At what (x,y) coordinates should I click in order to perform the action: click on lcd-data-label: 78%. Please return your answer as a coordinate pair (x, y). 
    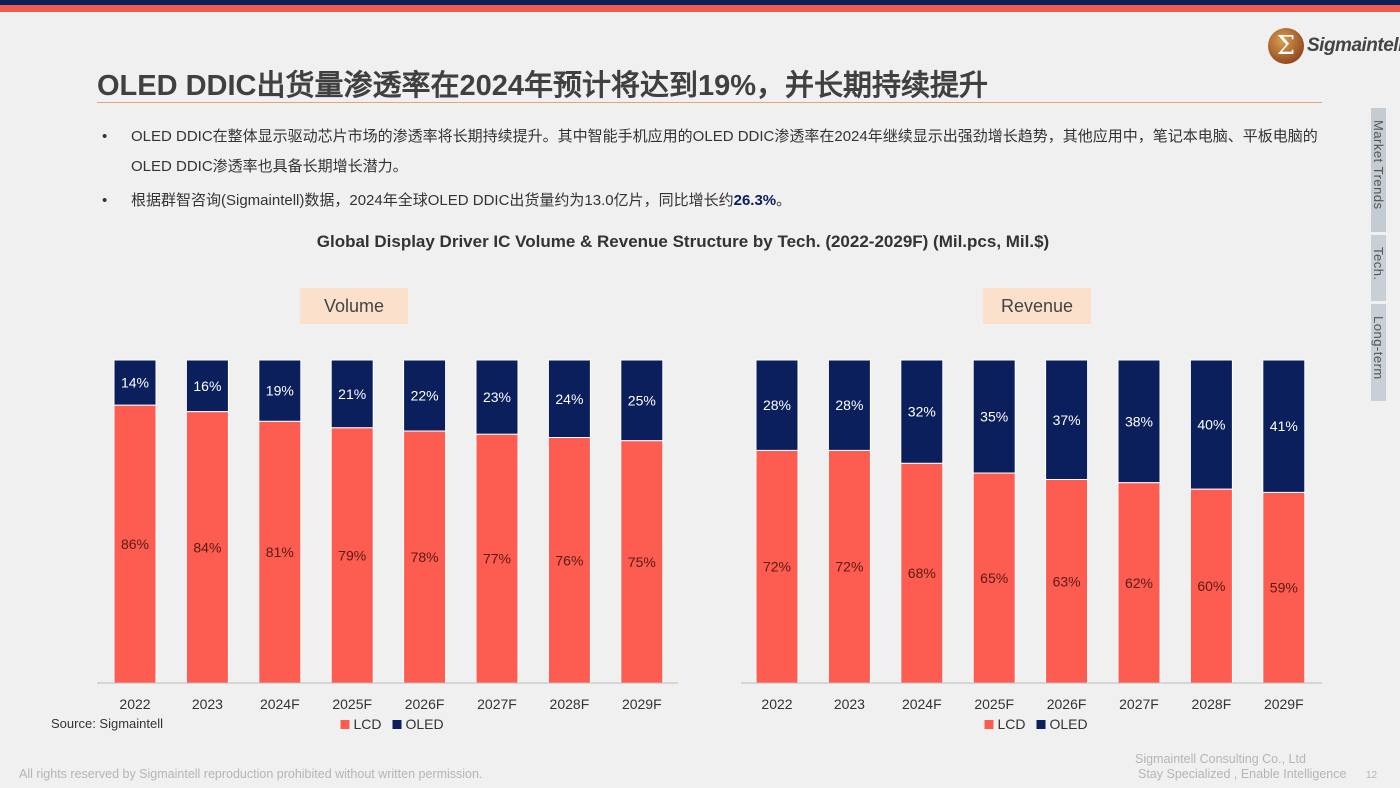
    Looking at the image, I should click on (425, 557).